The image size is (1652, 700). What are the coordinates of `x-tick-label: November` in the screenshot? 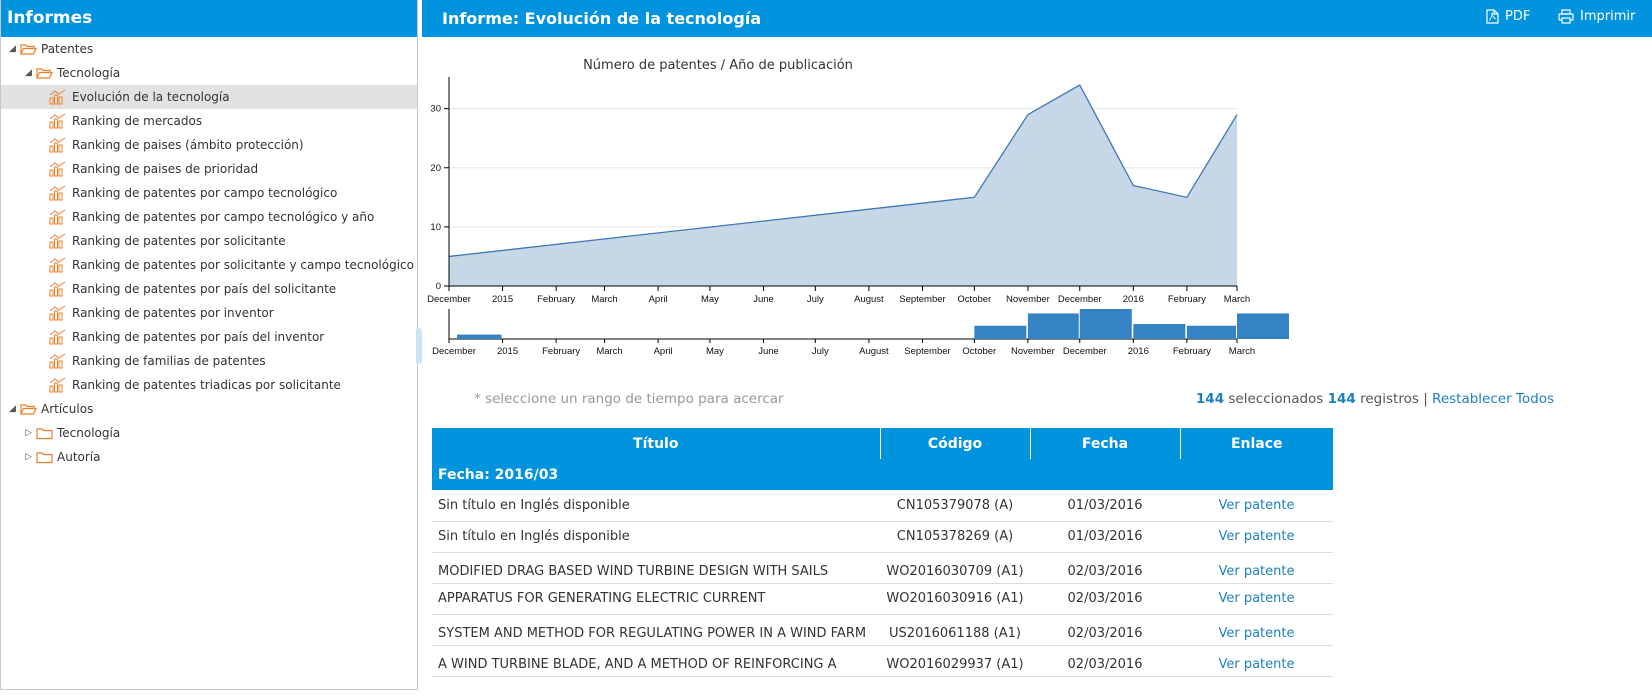 It's located at (1028, 299).